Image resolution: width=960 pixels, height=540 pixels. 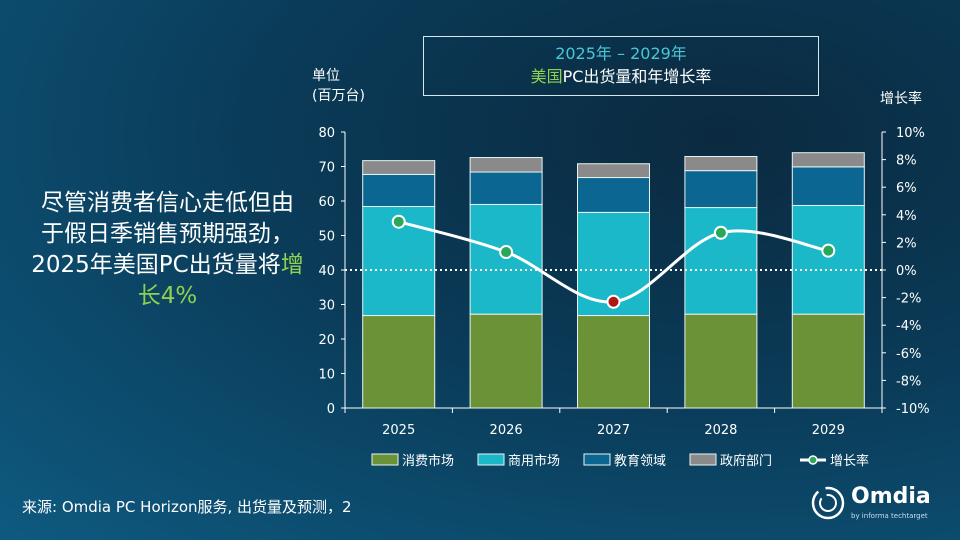 I want to click on growth-point-2025, so click(x=398, y=221).